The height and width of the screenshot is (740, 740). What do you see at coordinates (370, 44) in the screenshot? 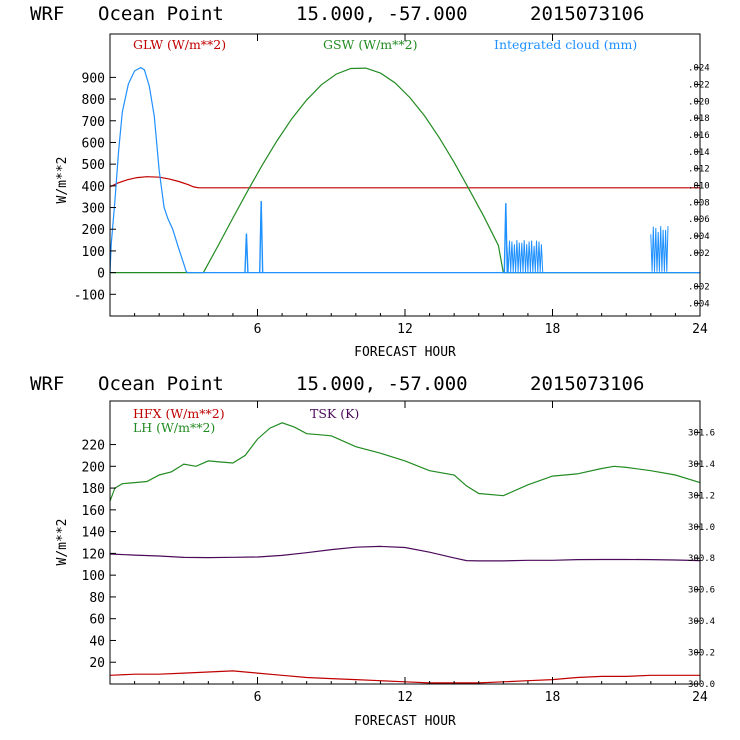
I see `chart-1-legend-gsw: GSW (W/m**2)` at bounding box center [370, 44].